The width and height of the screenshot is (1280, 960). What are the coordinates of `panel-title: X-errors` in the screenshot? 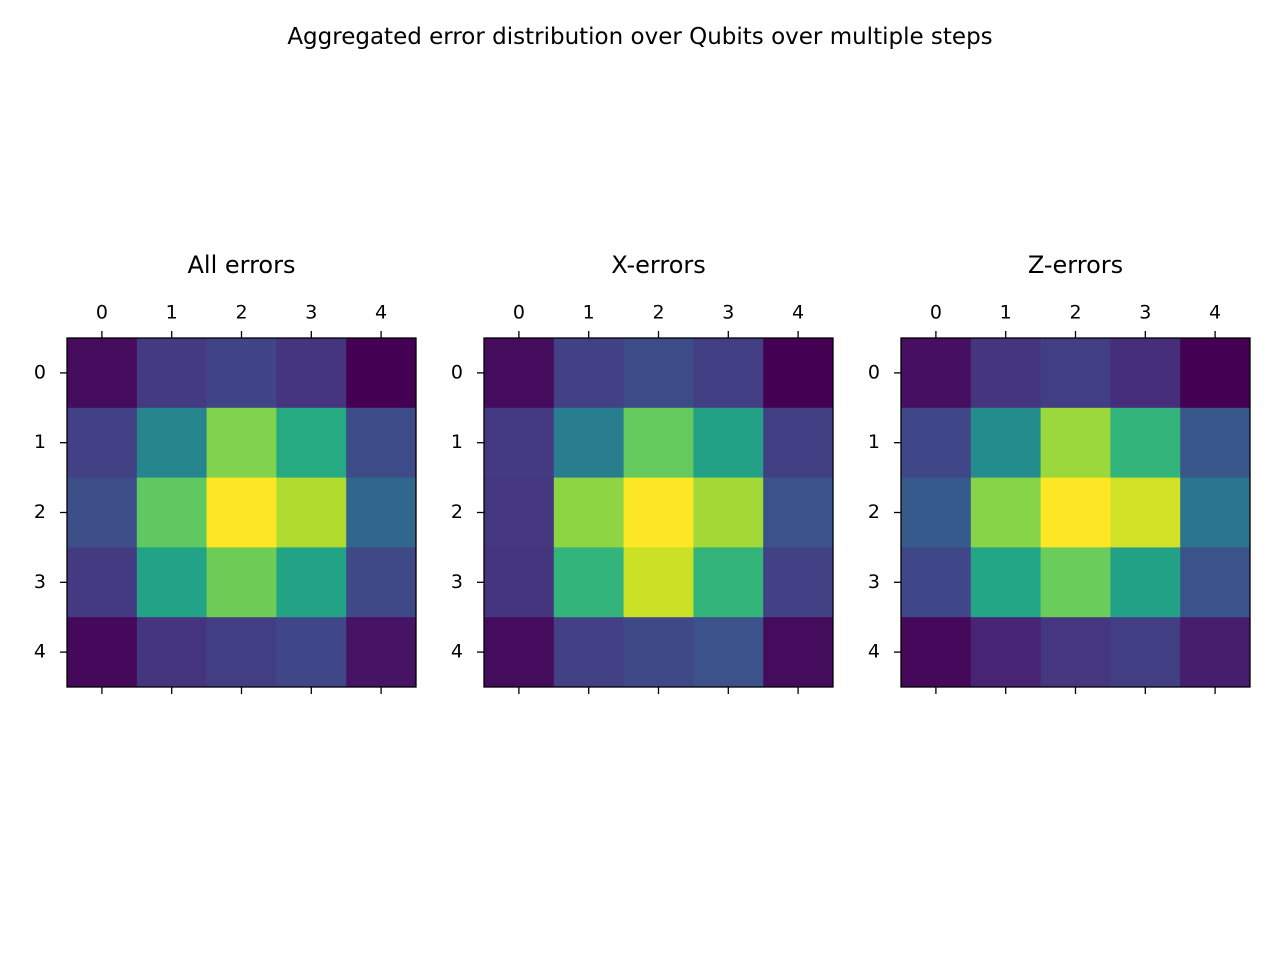 It's located at (658, 265).